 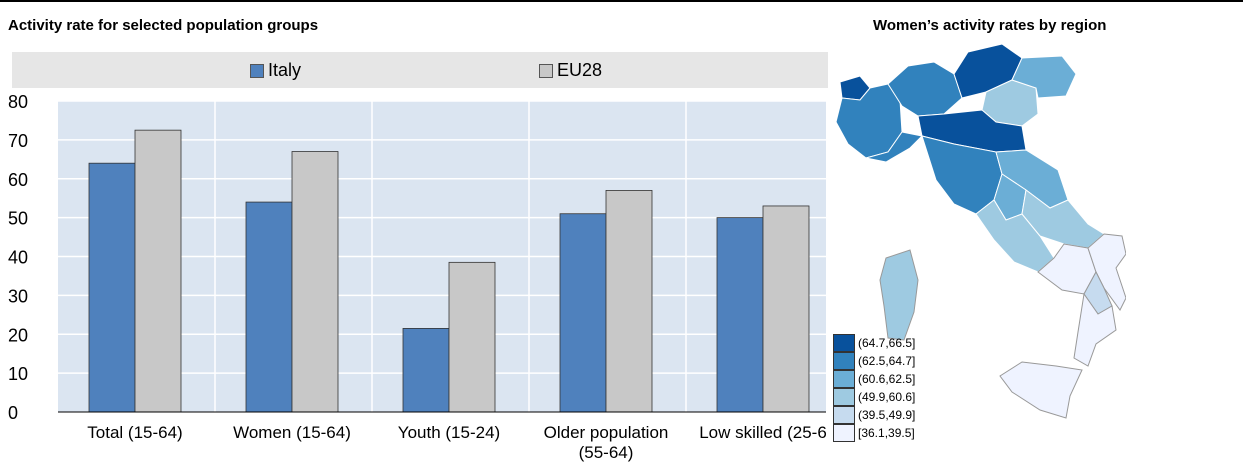 What do you see at coordinates (887, 379) in the screenshot?
I see `map-legend-label: (60.6,62.5]` at bounding box center [887, 379].